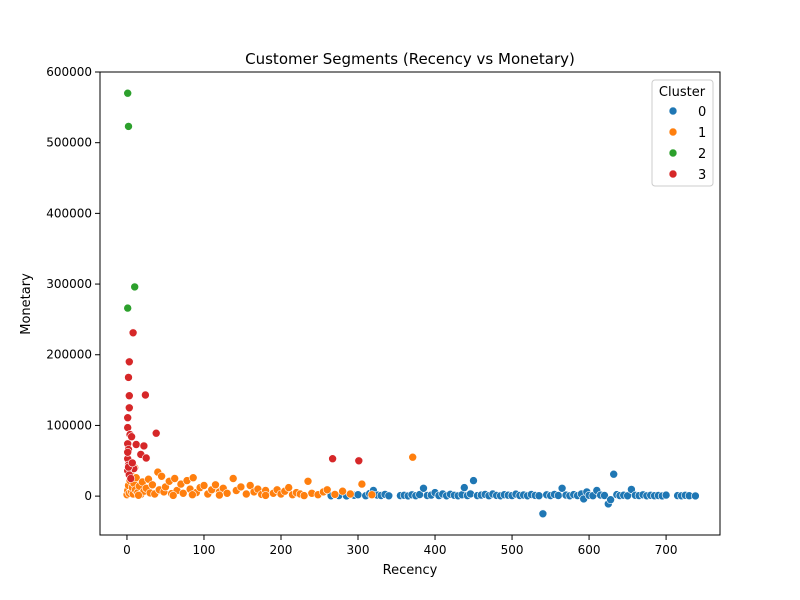  What do you see at coordinates (435, 550) in the screenshot?
I see `x-tick-label: 400` at bounding box center [435, 550].